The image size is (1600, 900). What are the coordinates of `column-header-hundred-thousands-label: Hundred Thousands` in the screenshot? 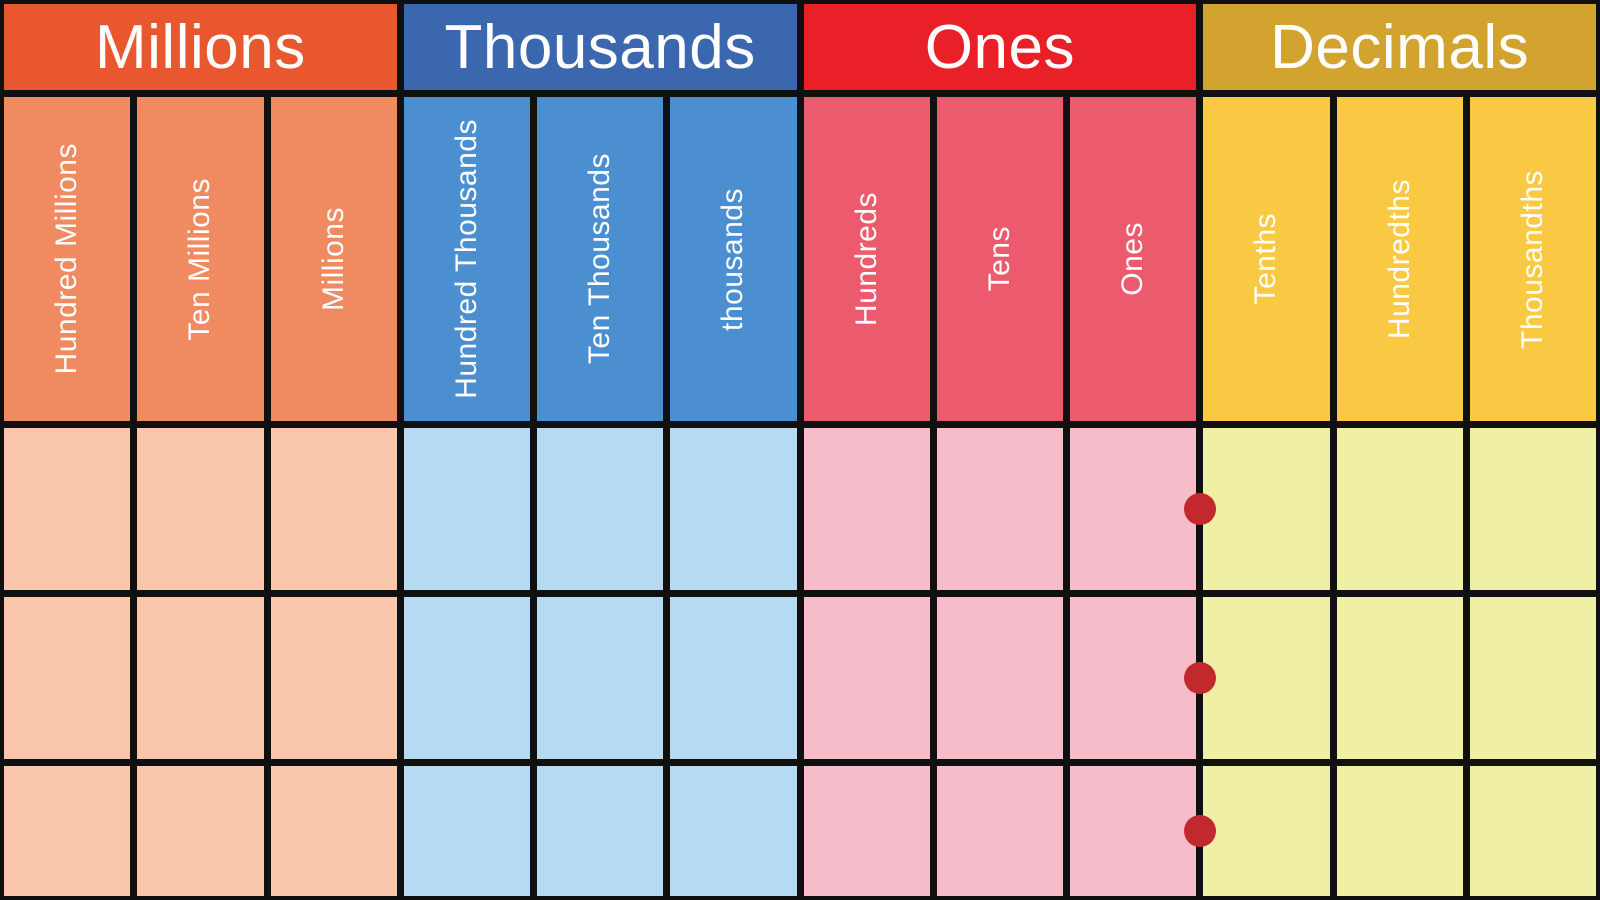 It's located at (466, 259).